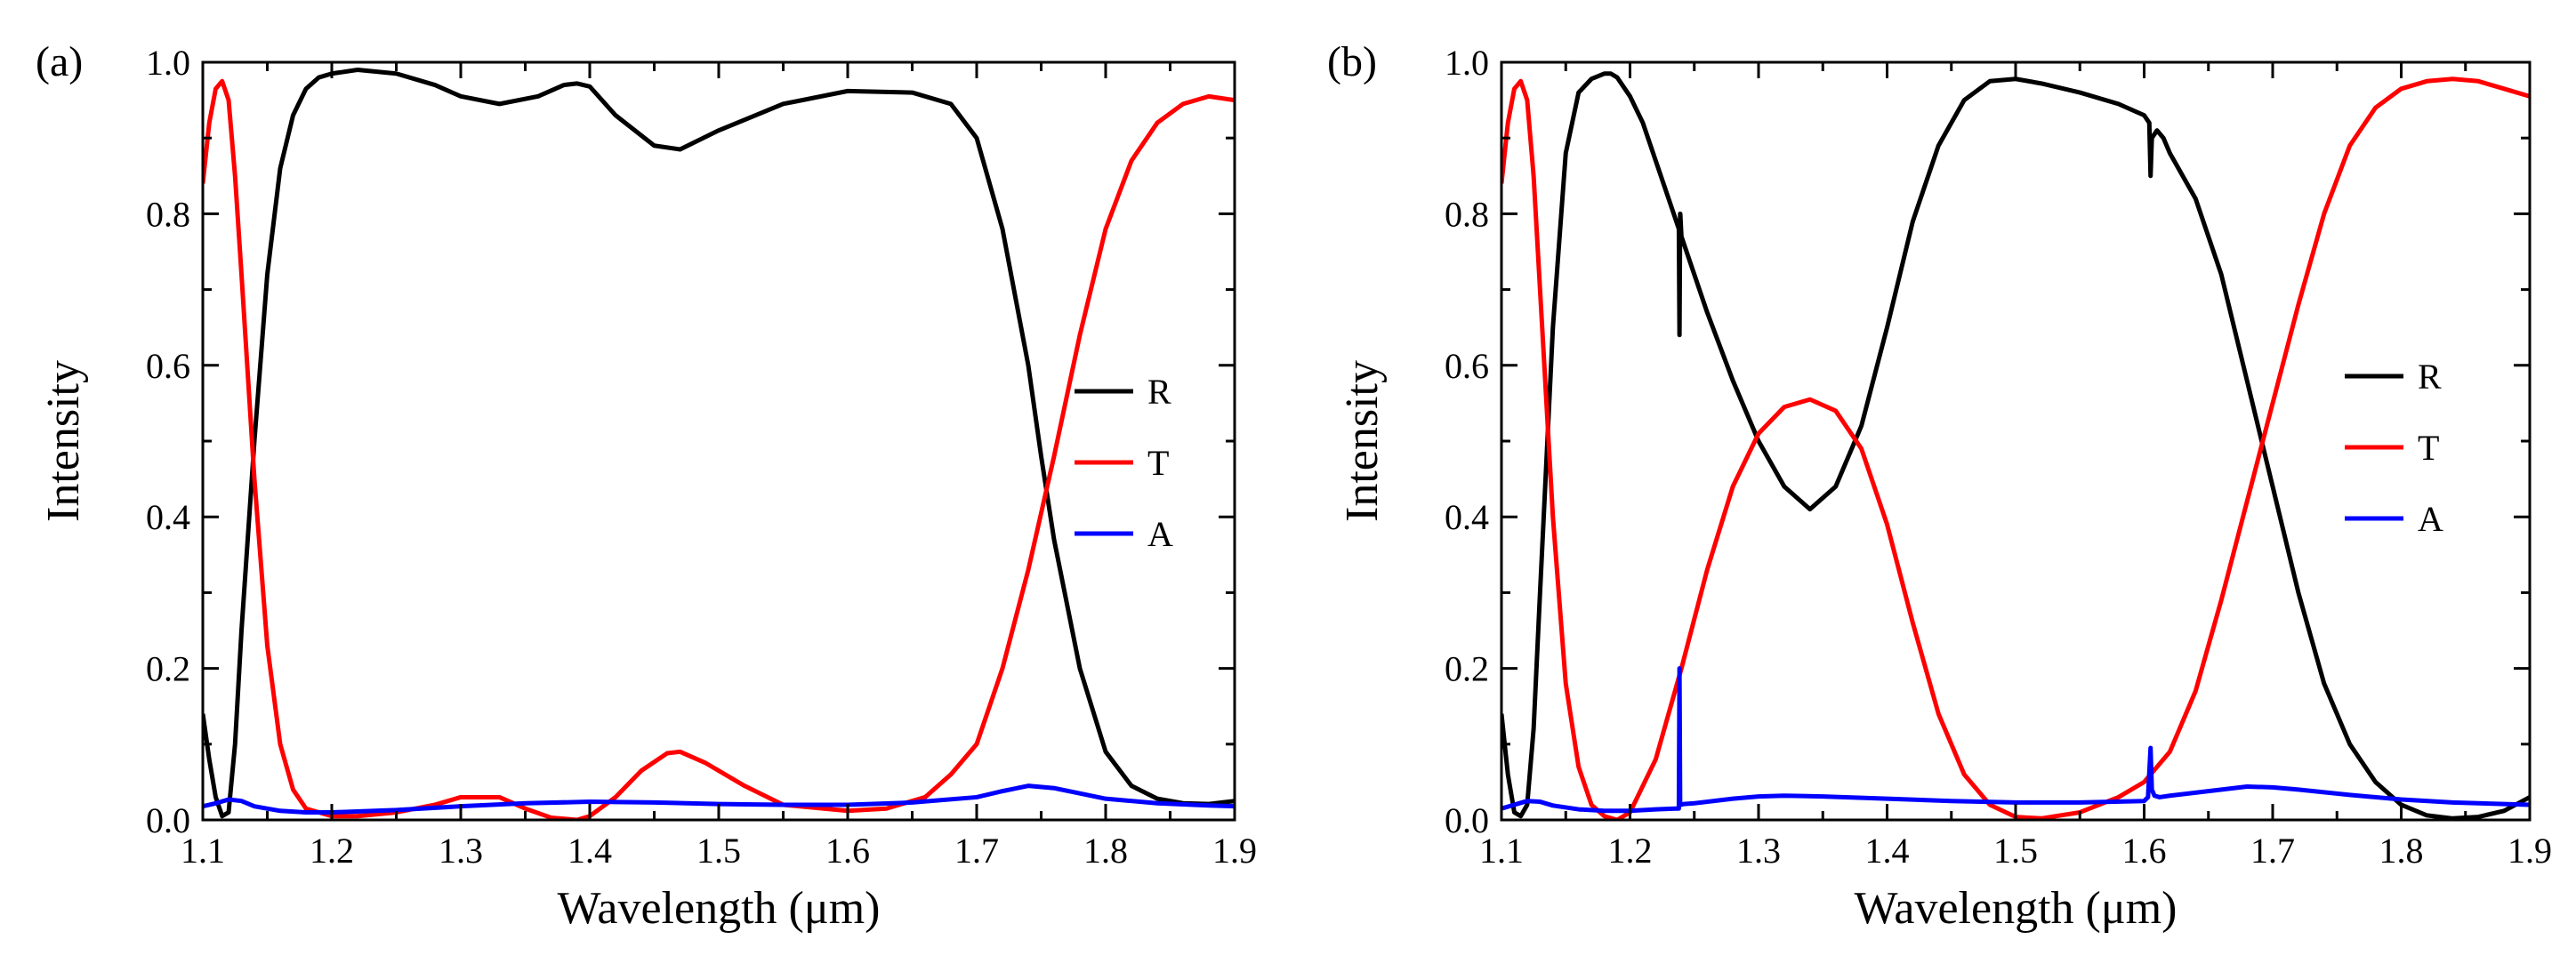  Describe the element at coordinates (1352, 61) in the screenshot. I see `panel-label: (b)` at that location.